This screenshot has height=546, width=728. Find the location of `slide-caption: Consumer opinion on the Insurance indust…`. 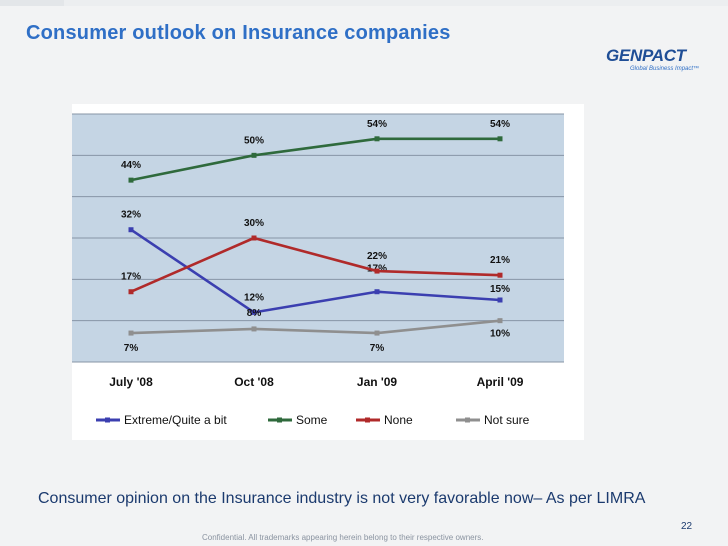

slide-caption: Consumer opinion on the Insurance indust… is located at coordinates (342, 498).